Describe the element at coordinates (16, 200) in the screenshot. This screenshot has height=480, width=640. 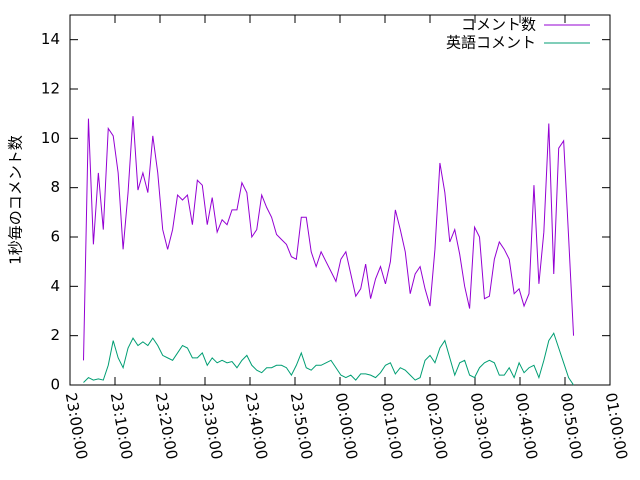
I see `y-axis-label: 1秒毎のコメント数` at that location.